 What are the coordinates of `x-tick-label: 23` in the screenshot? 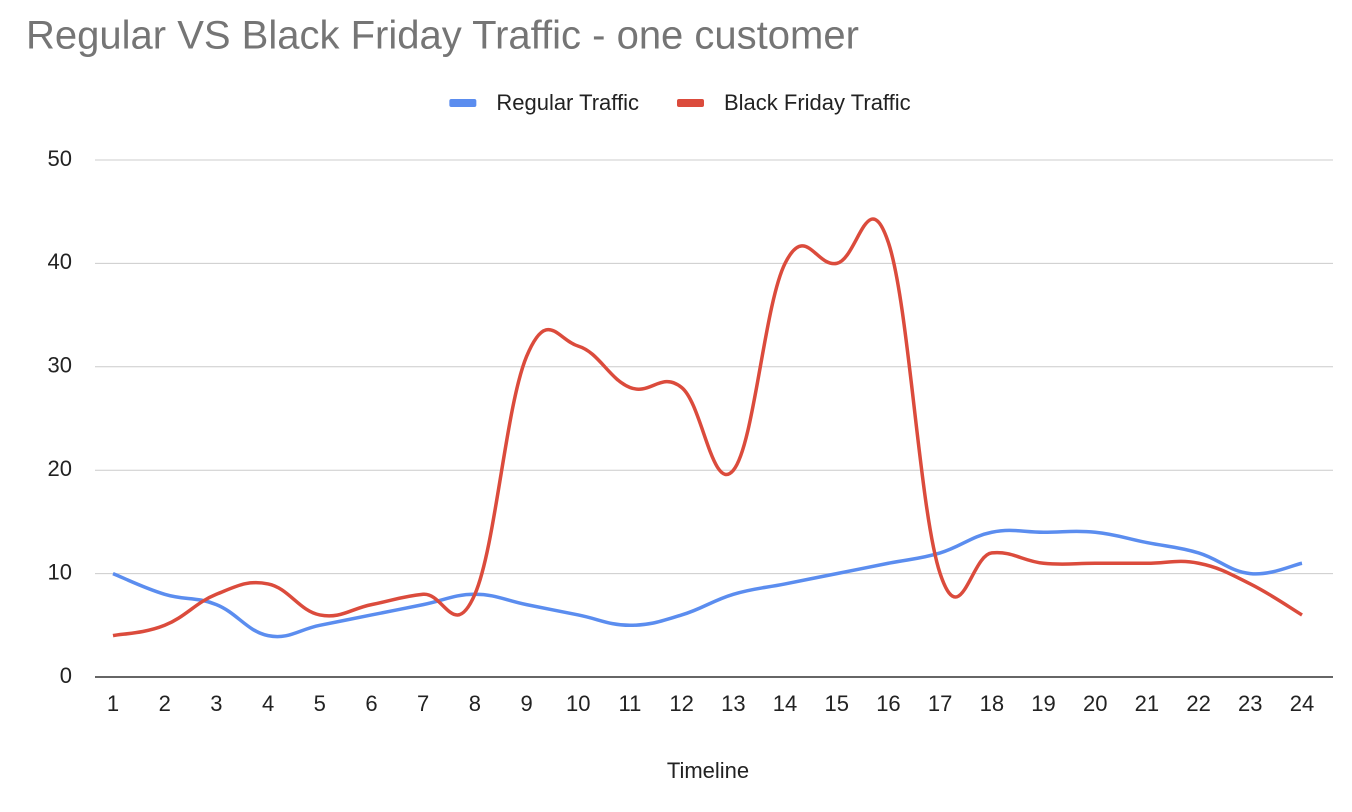 It's located at (1250, 703).